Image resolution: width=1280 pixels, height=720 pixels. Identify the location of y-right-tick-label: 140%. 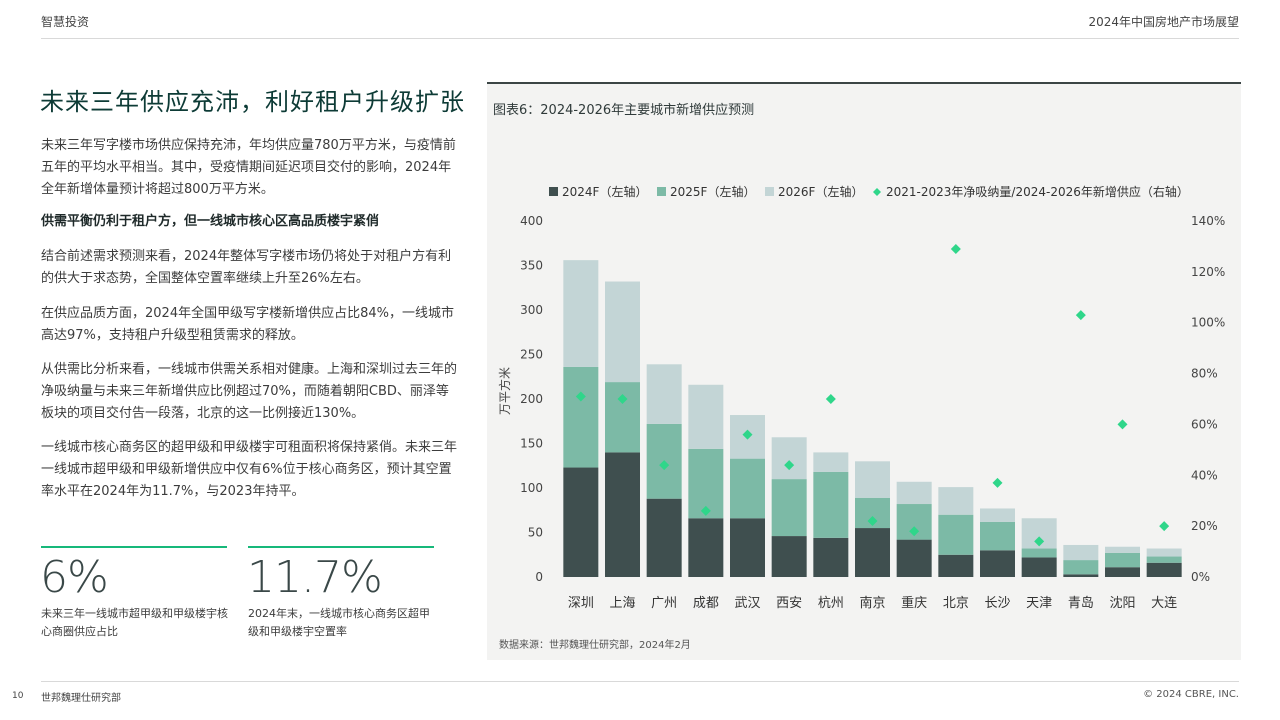
(1208, 221).